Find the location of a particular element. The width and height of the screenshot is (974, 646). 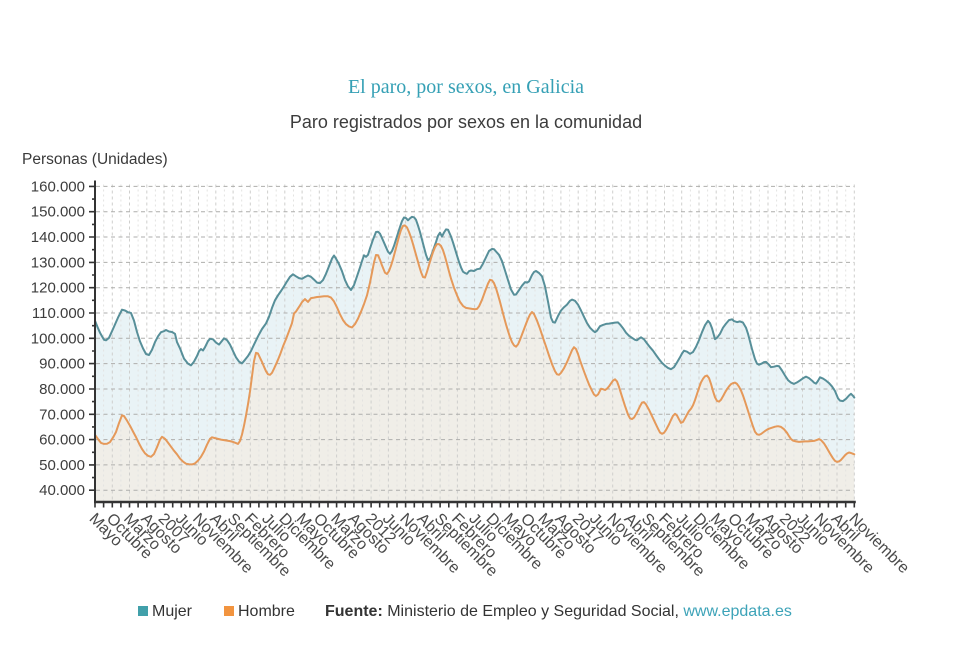

svg-text: 140.000 is located at coordinates (58, 237).